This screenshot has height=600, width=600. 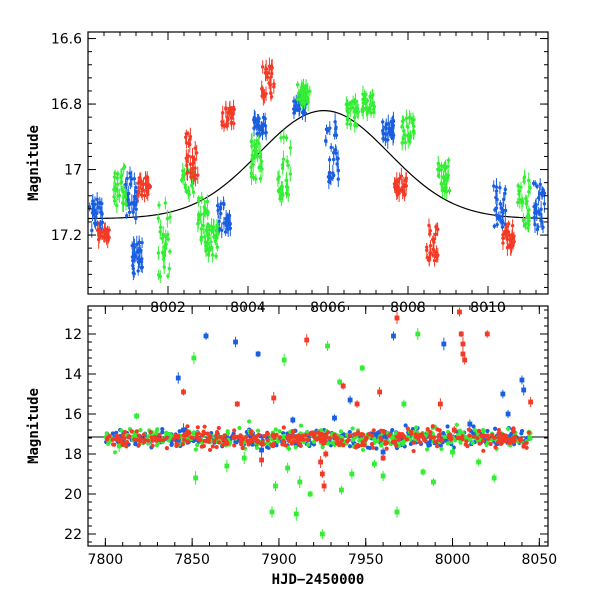 I want to click on x-tick-label: 8004, so click(x=248, y=308).